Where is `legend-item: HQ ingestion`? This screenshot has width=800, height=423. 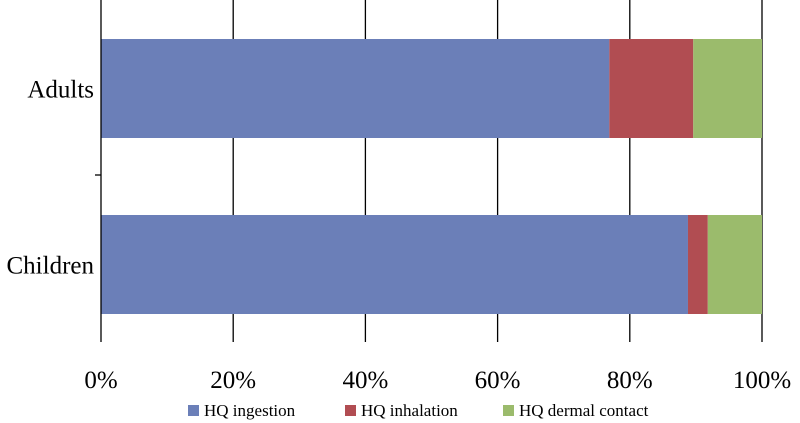
legend-item: HQ ingestion is located at coordinates (242, 410).